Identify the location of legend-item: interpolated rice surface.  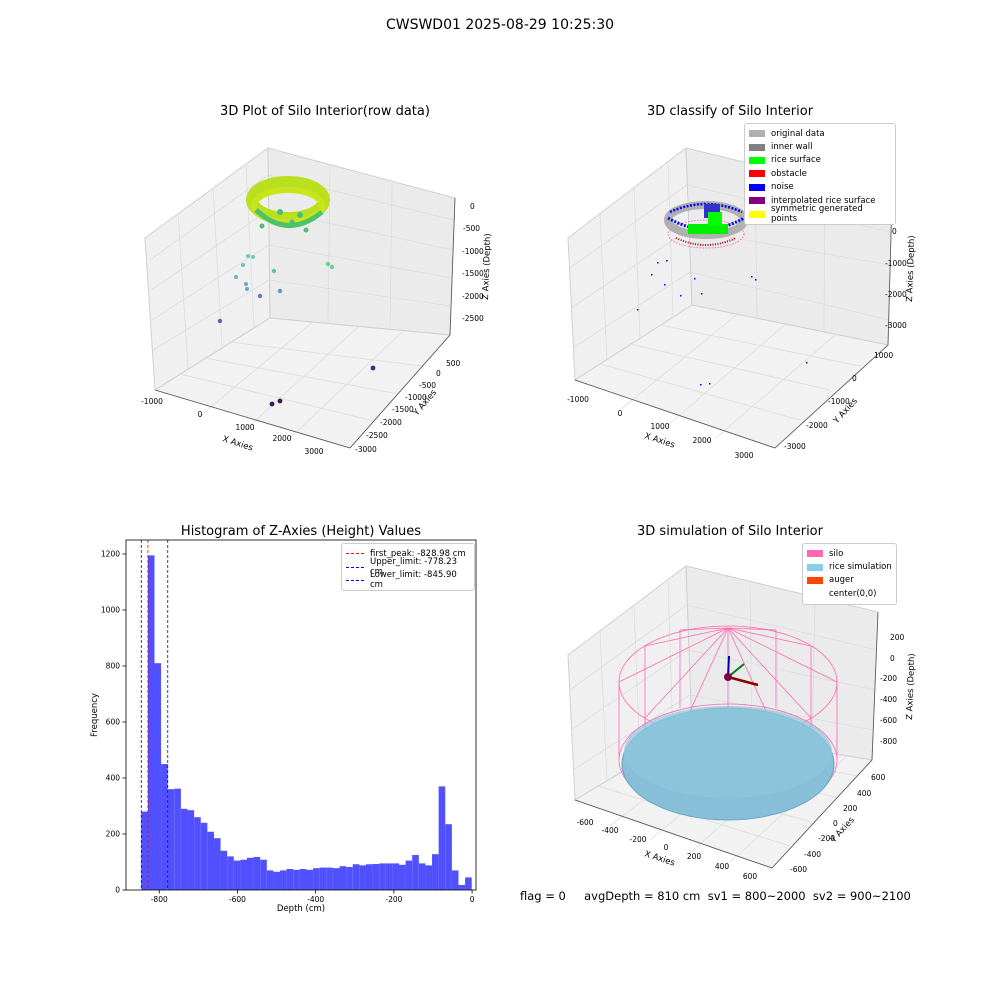
(820, 200).